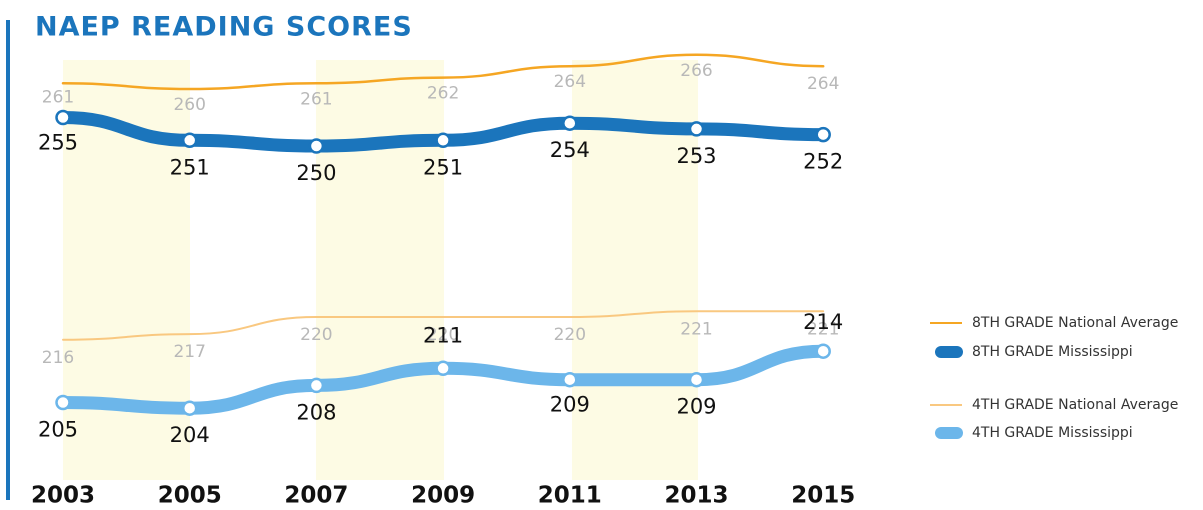 The image size is (1203, 510). What do you see at coordinates (316, 173) in the screenshot?
I see `data-label: 250` at bounding box center [316, 173].